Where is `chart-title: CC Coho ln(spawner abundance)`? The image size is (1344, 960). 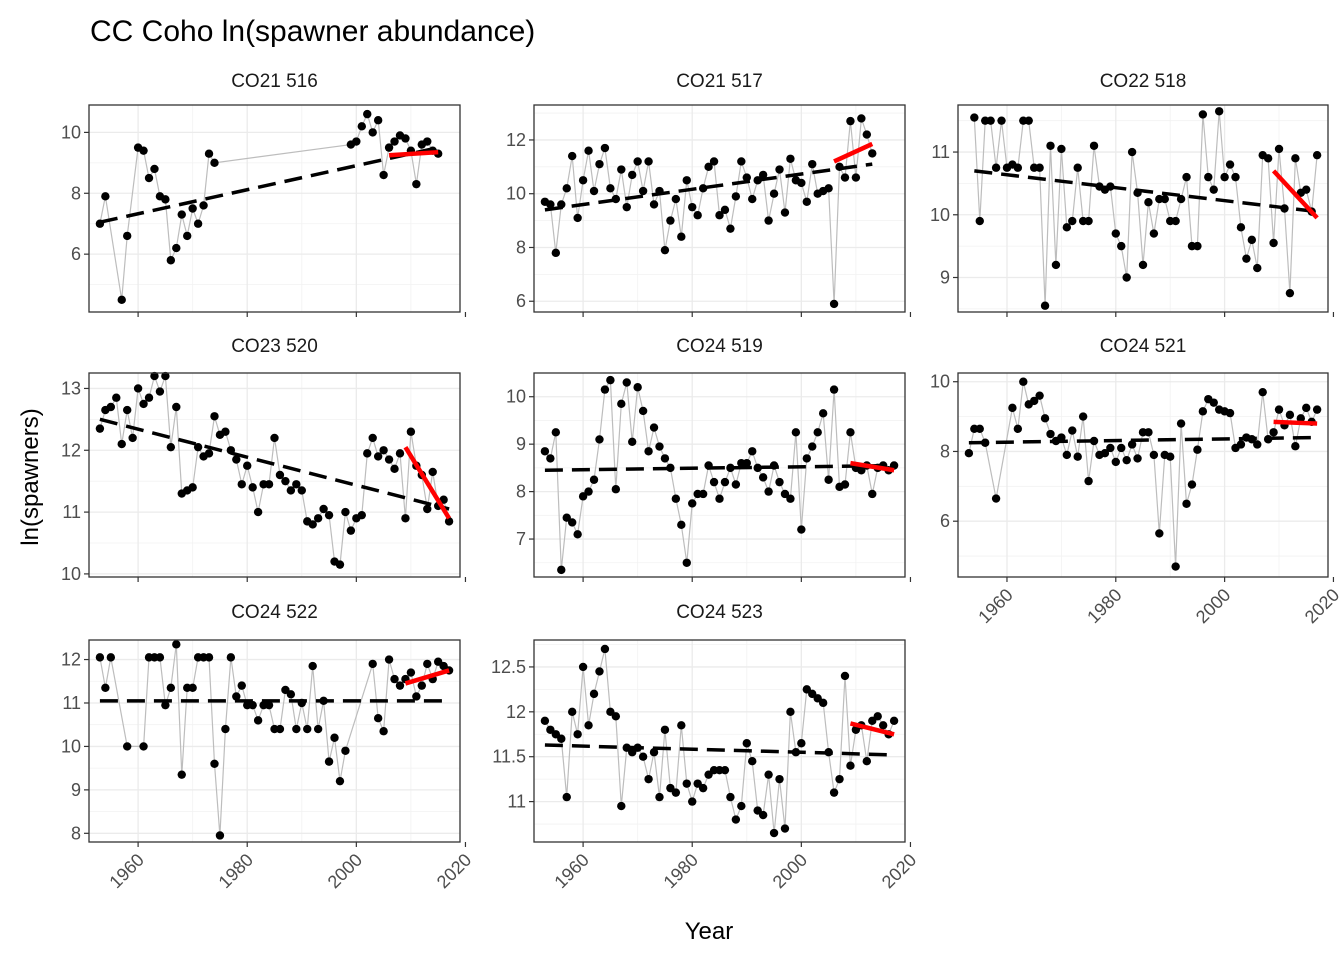
chart-title: CC Coho ln(spawner abundance) is located at coordinates (312, 31).